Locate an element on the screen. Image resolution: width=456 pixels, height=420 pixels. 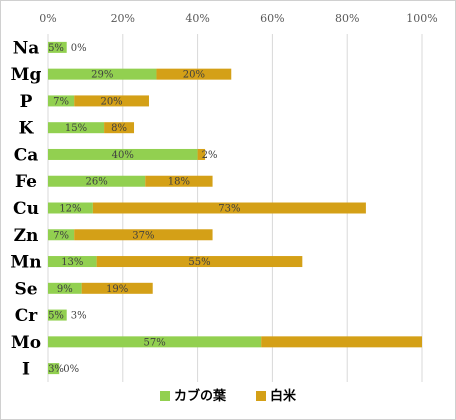
data-label: 13% is located at coordinates (72, 262).